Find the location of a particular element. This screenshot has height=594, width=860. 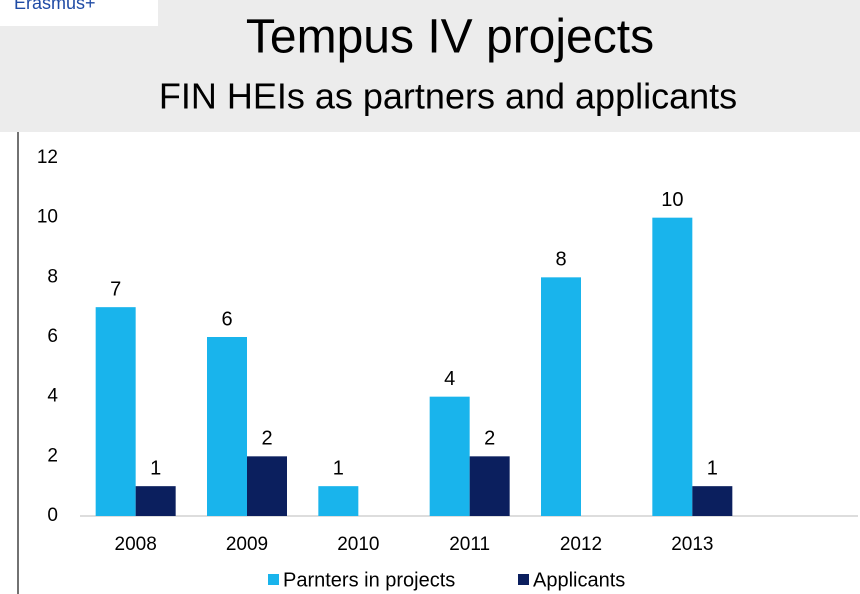

legend-label: Parnters in projects is located at coordinates (369, 580).